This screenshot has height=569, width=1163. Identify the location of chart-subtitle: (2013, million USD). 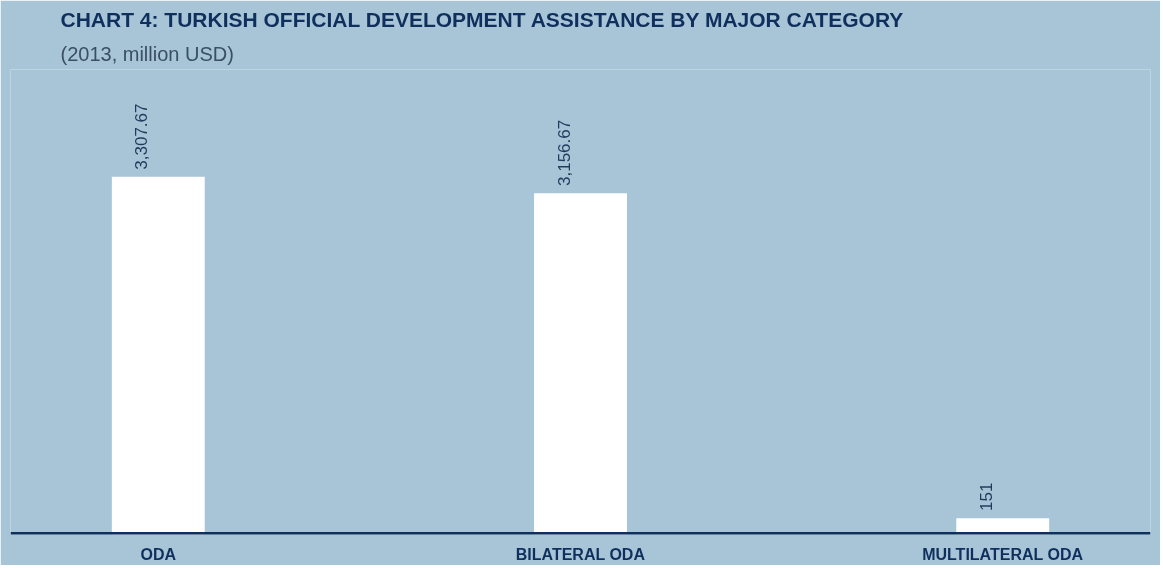
(147, 53).